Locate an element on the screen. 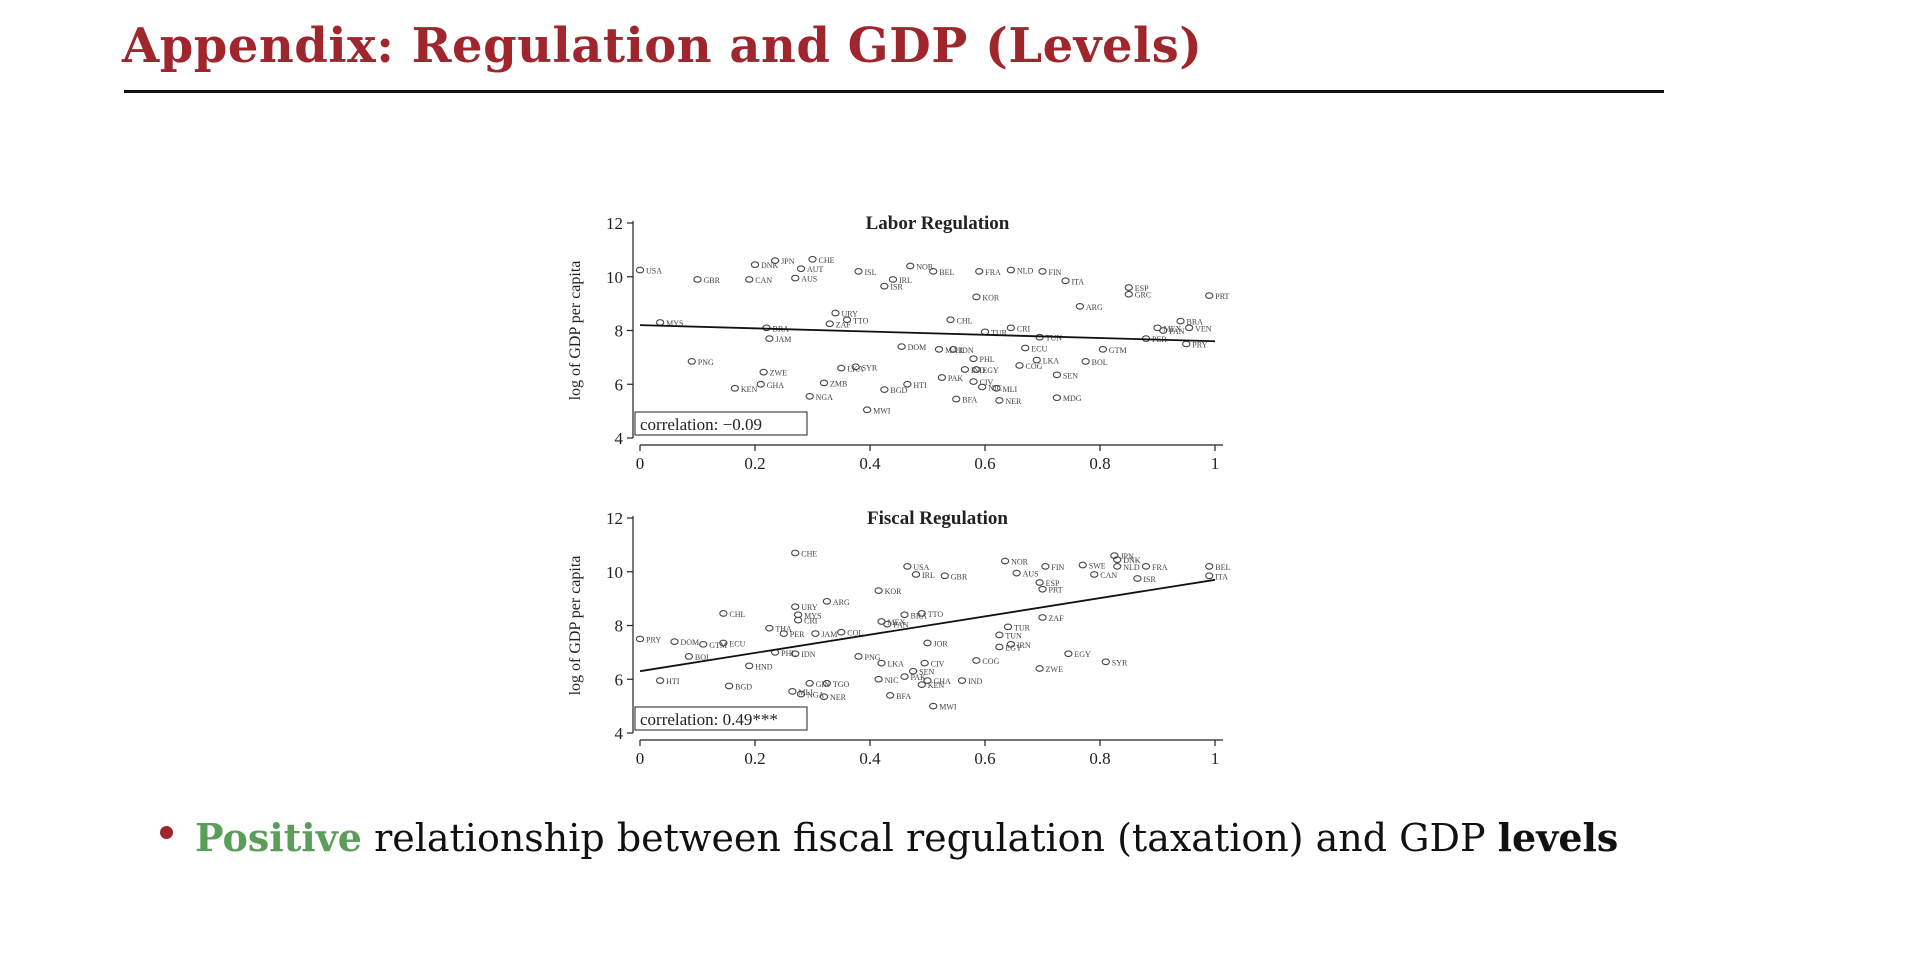 The image size is (1924, 968). point-label: GRC is located at coordinates (1143, 295).